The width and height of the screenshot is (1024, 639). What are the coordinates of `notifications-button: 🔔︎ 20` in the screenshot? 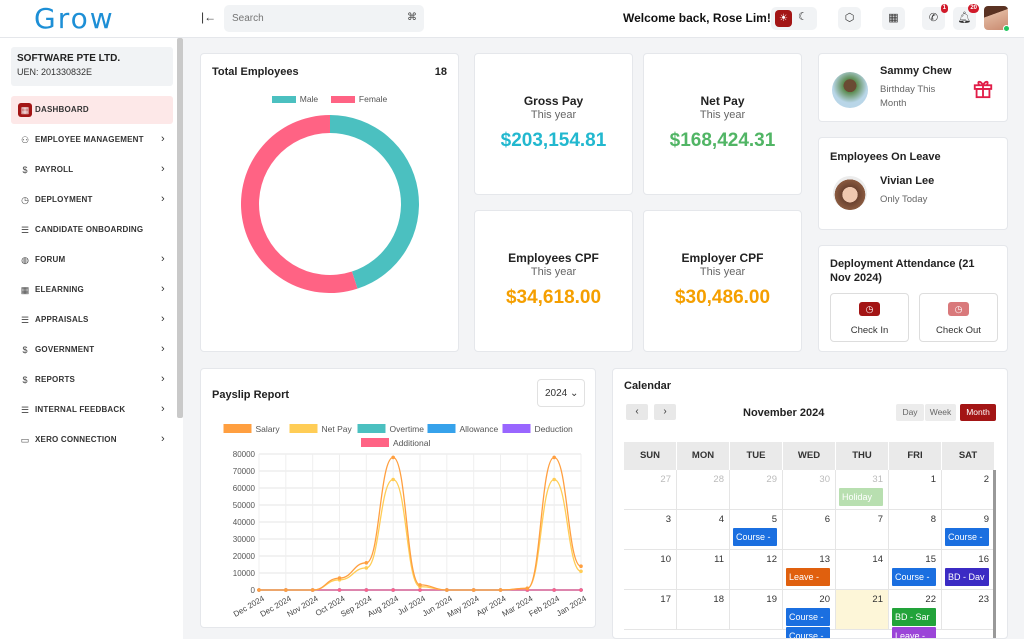 It's located at (966, 17).